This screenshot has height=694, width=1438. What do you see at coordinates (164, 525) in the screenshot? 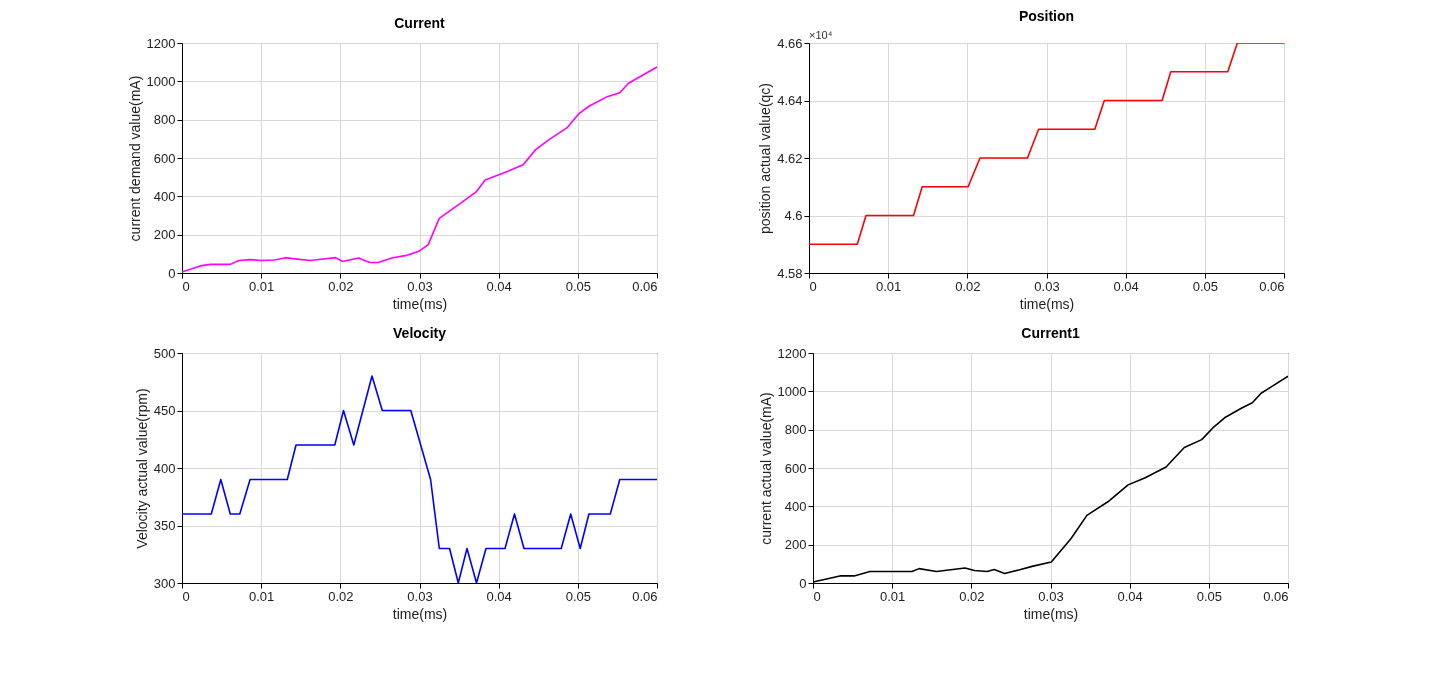
I see `y-tick-label: 350` at bounding box center [164, 525].